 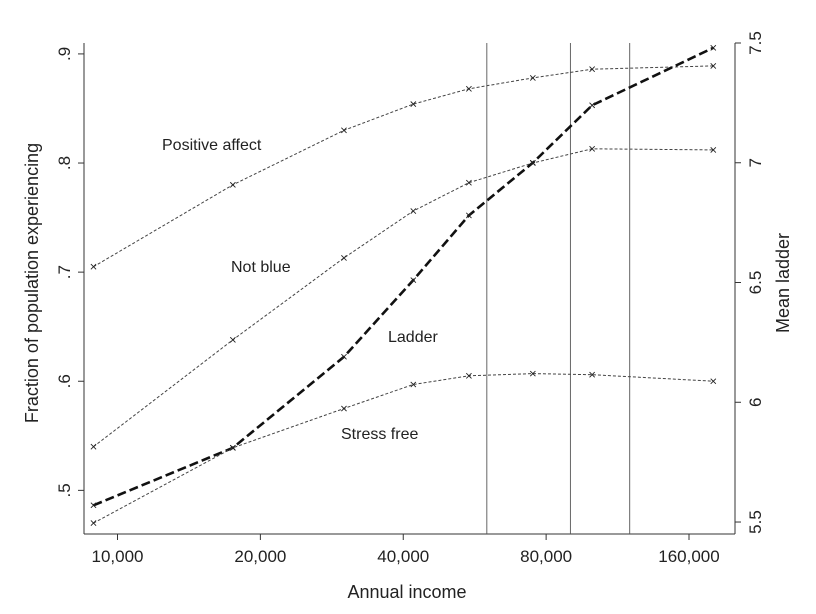 What do you see at coordinates (117, 556) in the screenshot?
I see `x-tick-label: 10,000` at bounding box center [117, 556].